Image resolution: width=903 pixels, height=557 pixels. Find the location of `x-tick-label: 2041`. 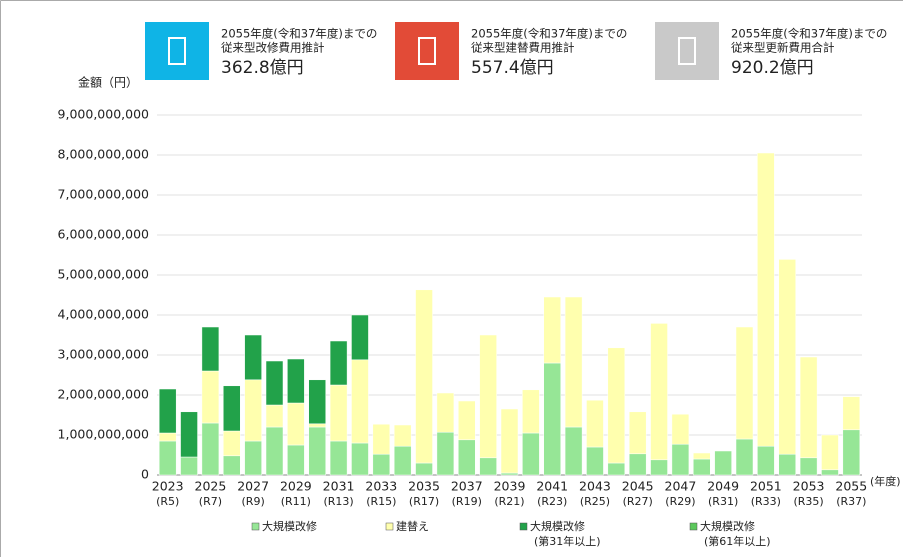

x-tick-label: 2041 is located at coordinates (552, 486).